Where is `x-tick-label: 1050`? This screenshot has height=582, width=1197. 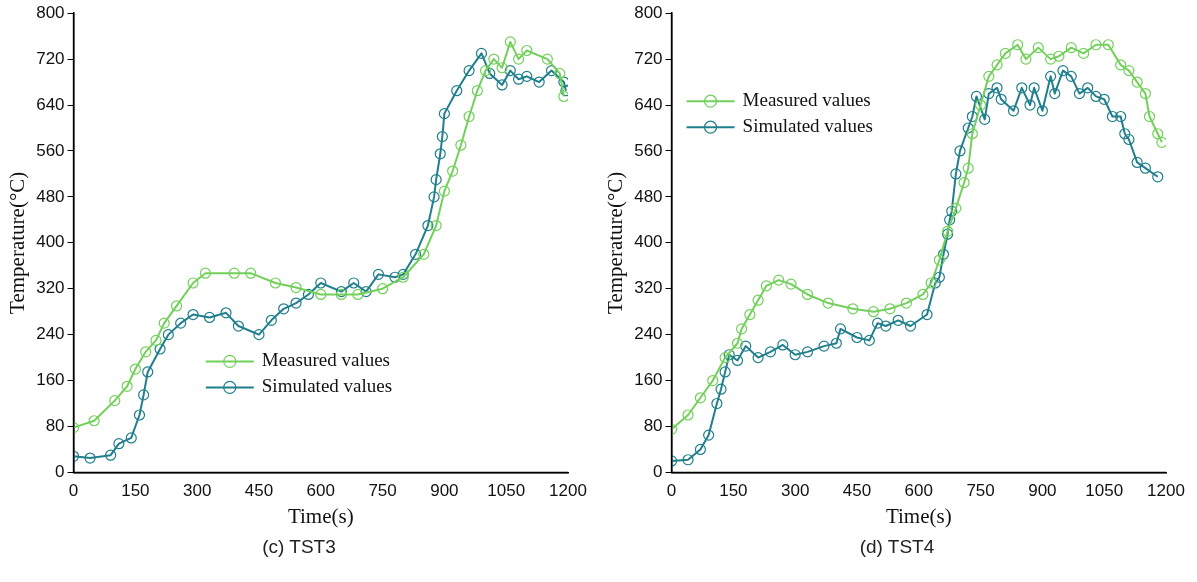
x-tick-label: 1050 is located at coordinates (506, 491).